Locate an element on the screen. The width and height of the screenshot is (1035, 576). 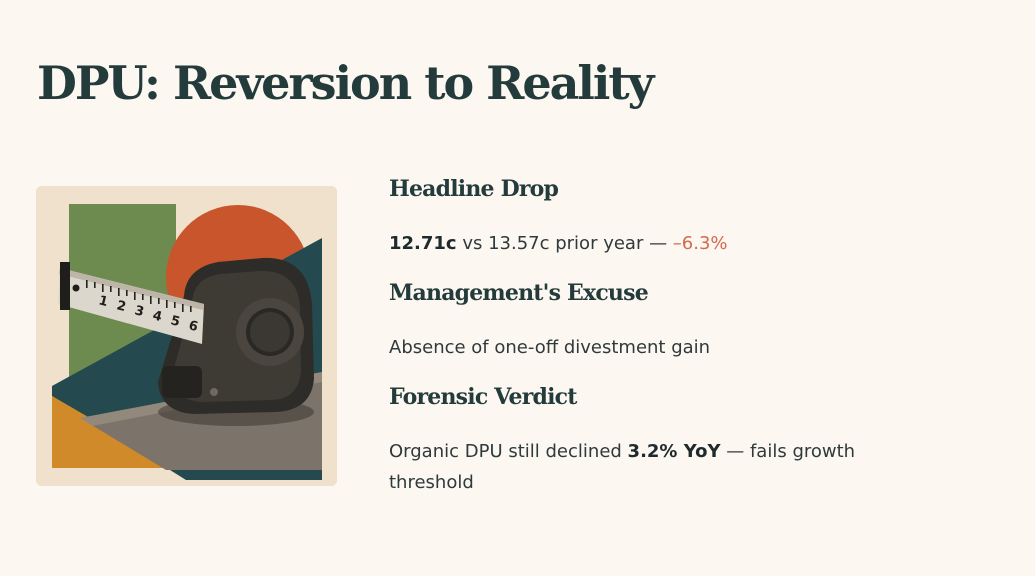
headline-drop-text: 12.71c vs 13.57c prior year — –6.3% is located at coordinates (558, 243).